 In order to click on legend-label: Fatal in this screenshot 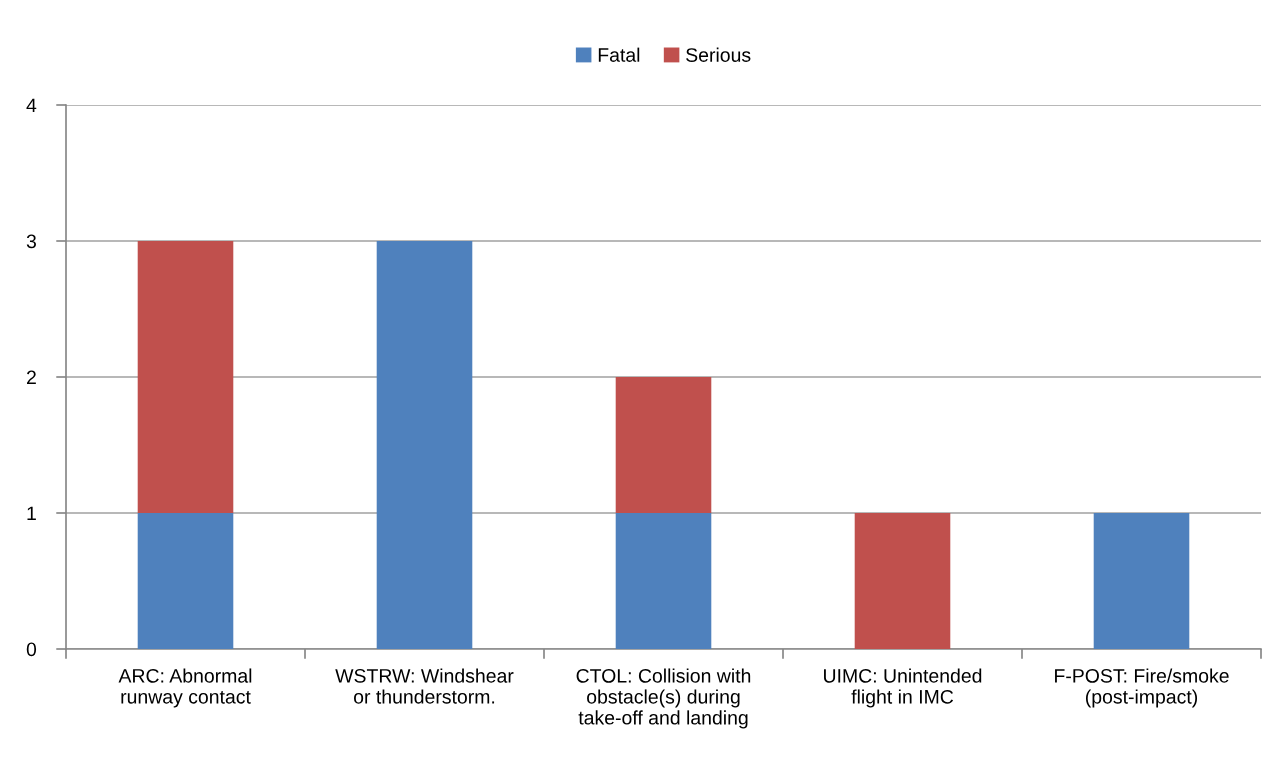, I will do `click(619, 54)`.